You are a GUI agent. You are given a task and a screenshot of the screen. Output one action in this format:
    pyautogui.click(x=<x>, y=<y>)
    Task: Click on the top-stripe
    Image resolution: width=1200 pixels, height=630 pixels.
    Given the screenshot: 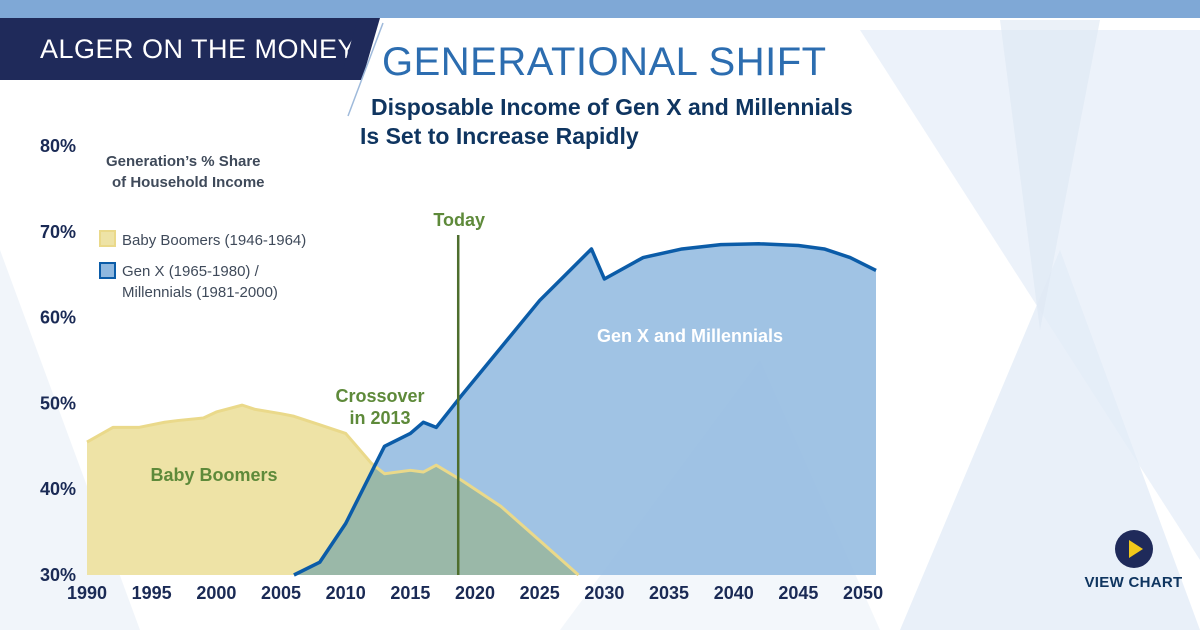 What is the action you would take?
    pyautogui.click(x=600, y=9)
    